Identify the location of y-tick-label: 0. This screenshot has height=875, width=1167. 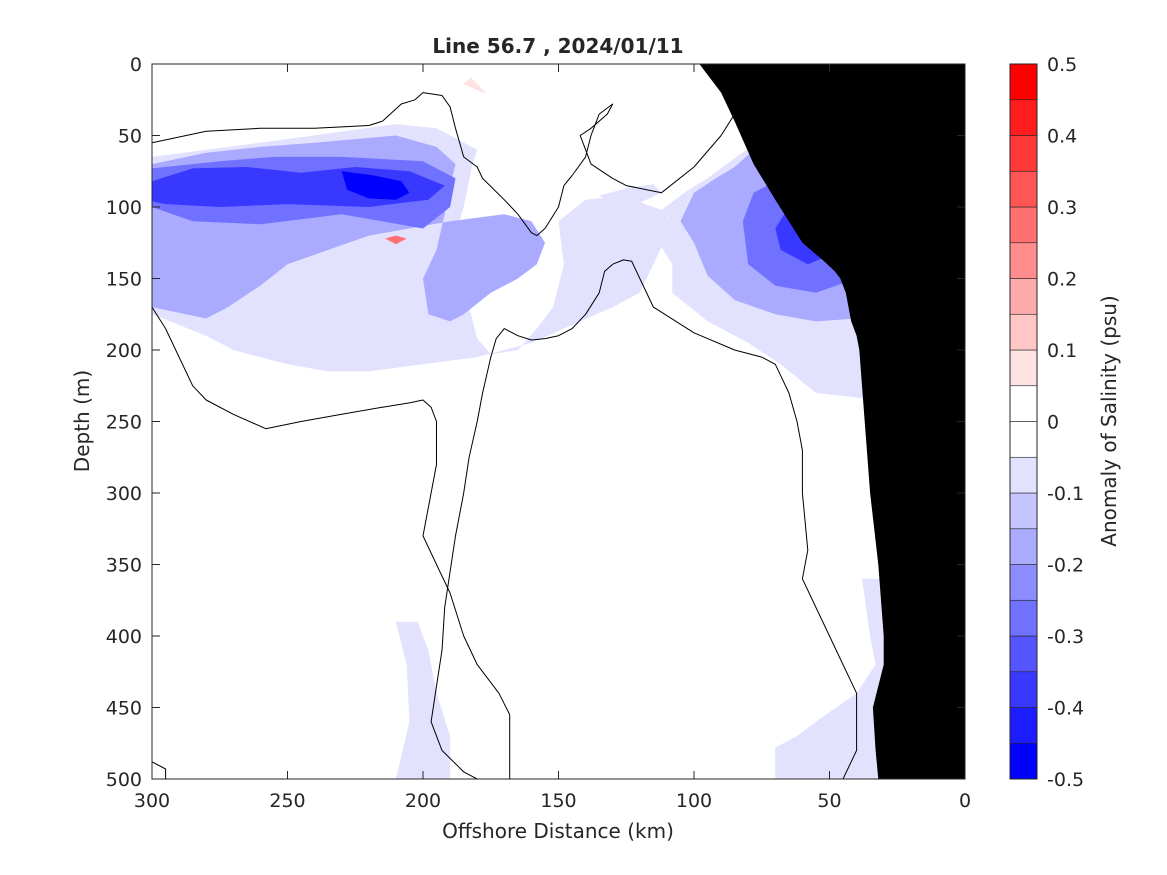
(136, 65).